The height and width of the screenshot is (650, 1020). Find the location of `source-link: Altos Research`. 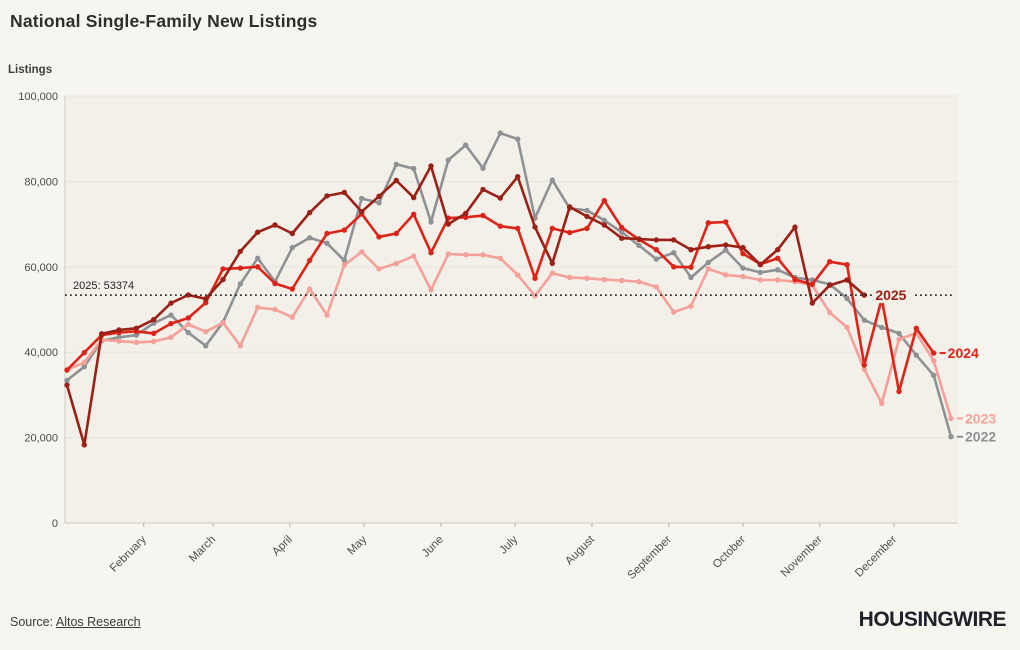

source-link: Altos Research is located at coordinates (98, 622).